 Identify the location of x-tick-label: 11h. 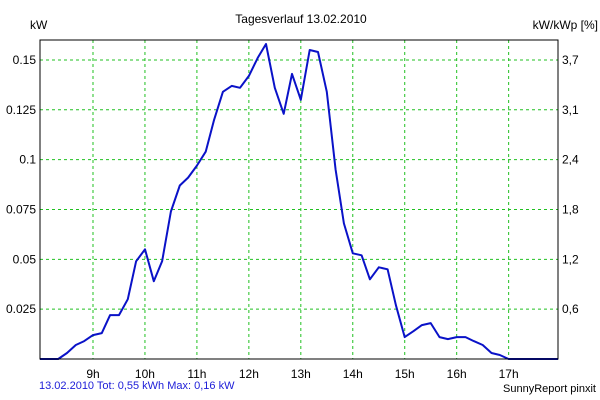
(196, 374).